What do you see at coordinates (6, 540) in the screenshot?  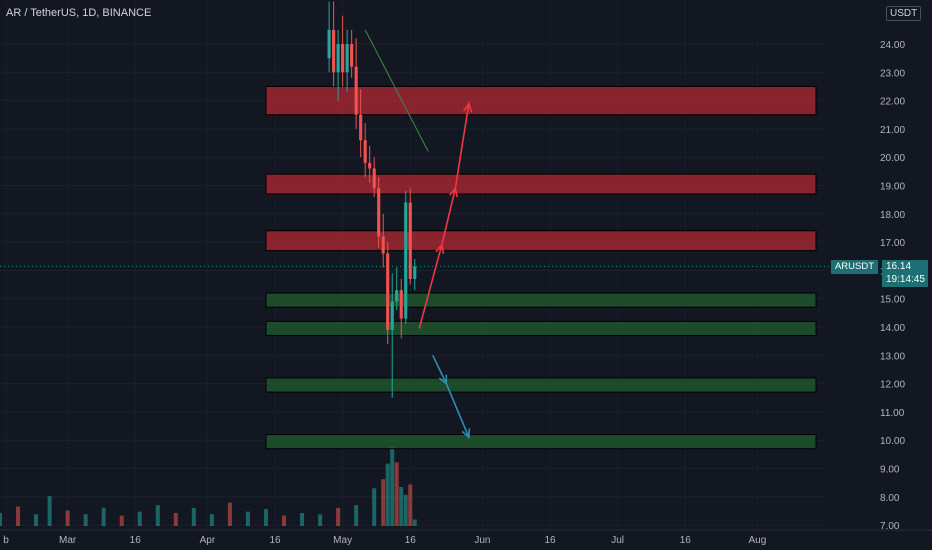 I see `x-tick-label: b` at bounding box center [6, 540].